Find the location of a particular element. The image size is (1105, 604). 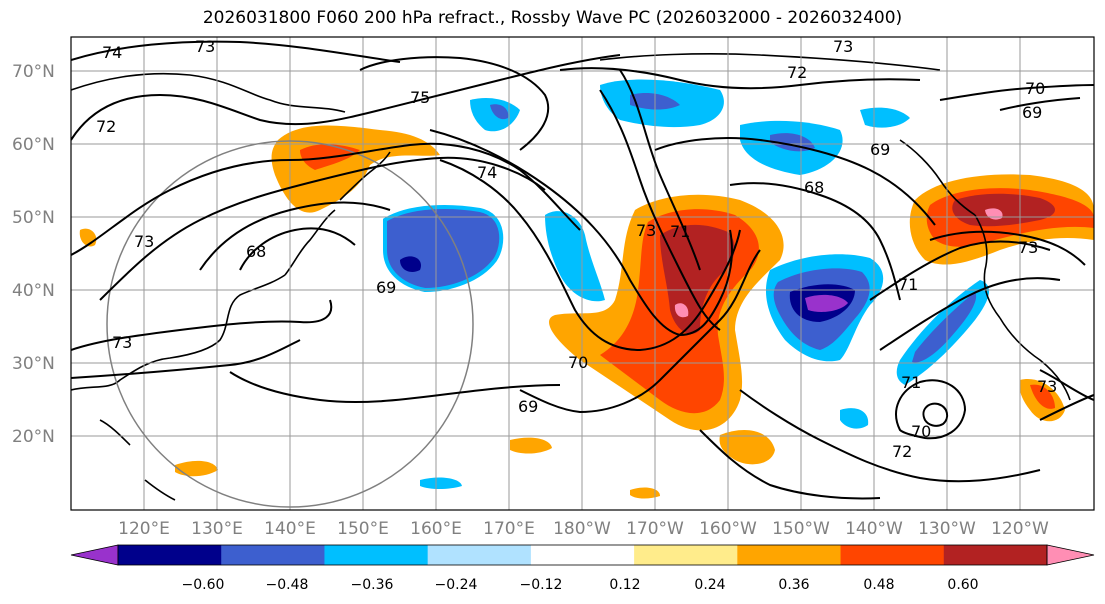

colorbar-arrow-left is located at coordinates (94, 555).